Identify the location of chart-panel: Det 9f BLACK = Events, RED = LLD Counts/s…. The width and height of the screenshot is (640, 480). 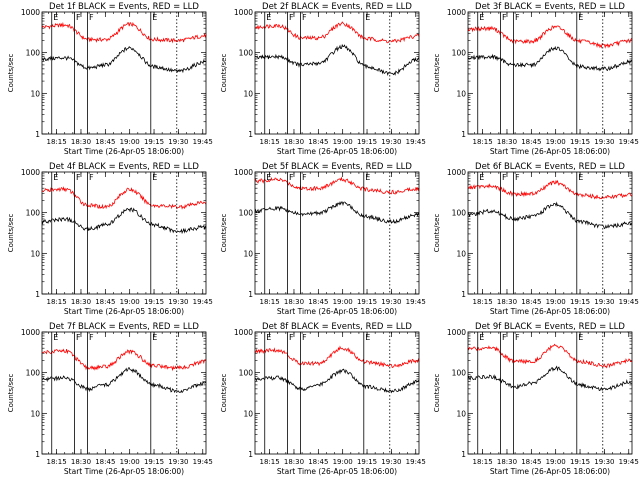
(536, 399).